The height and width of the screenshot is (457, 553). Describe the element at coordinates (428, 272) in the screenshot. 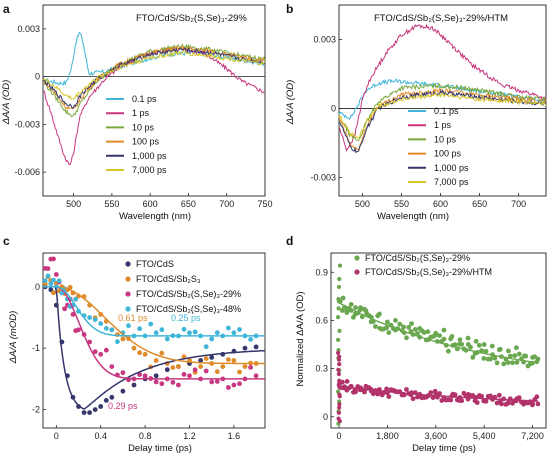

I see `d-legend-label: FTO/CdS/Sb₂(S,Se)₃-29%/HTM` at that location.